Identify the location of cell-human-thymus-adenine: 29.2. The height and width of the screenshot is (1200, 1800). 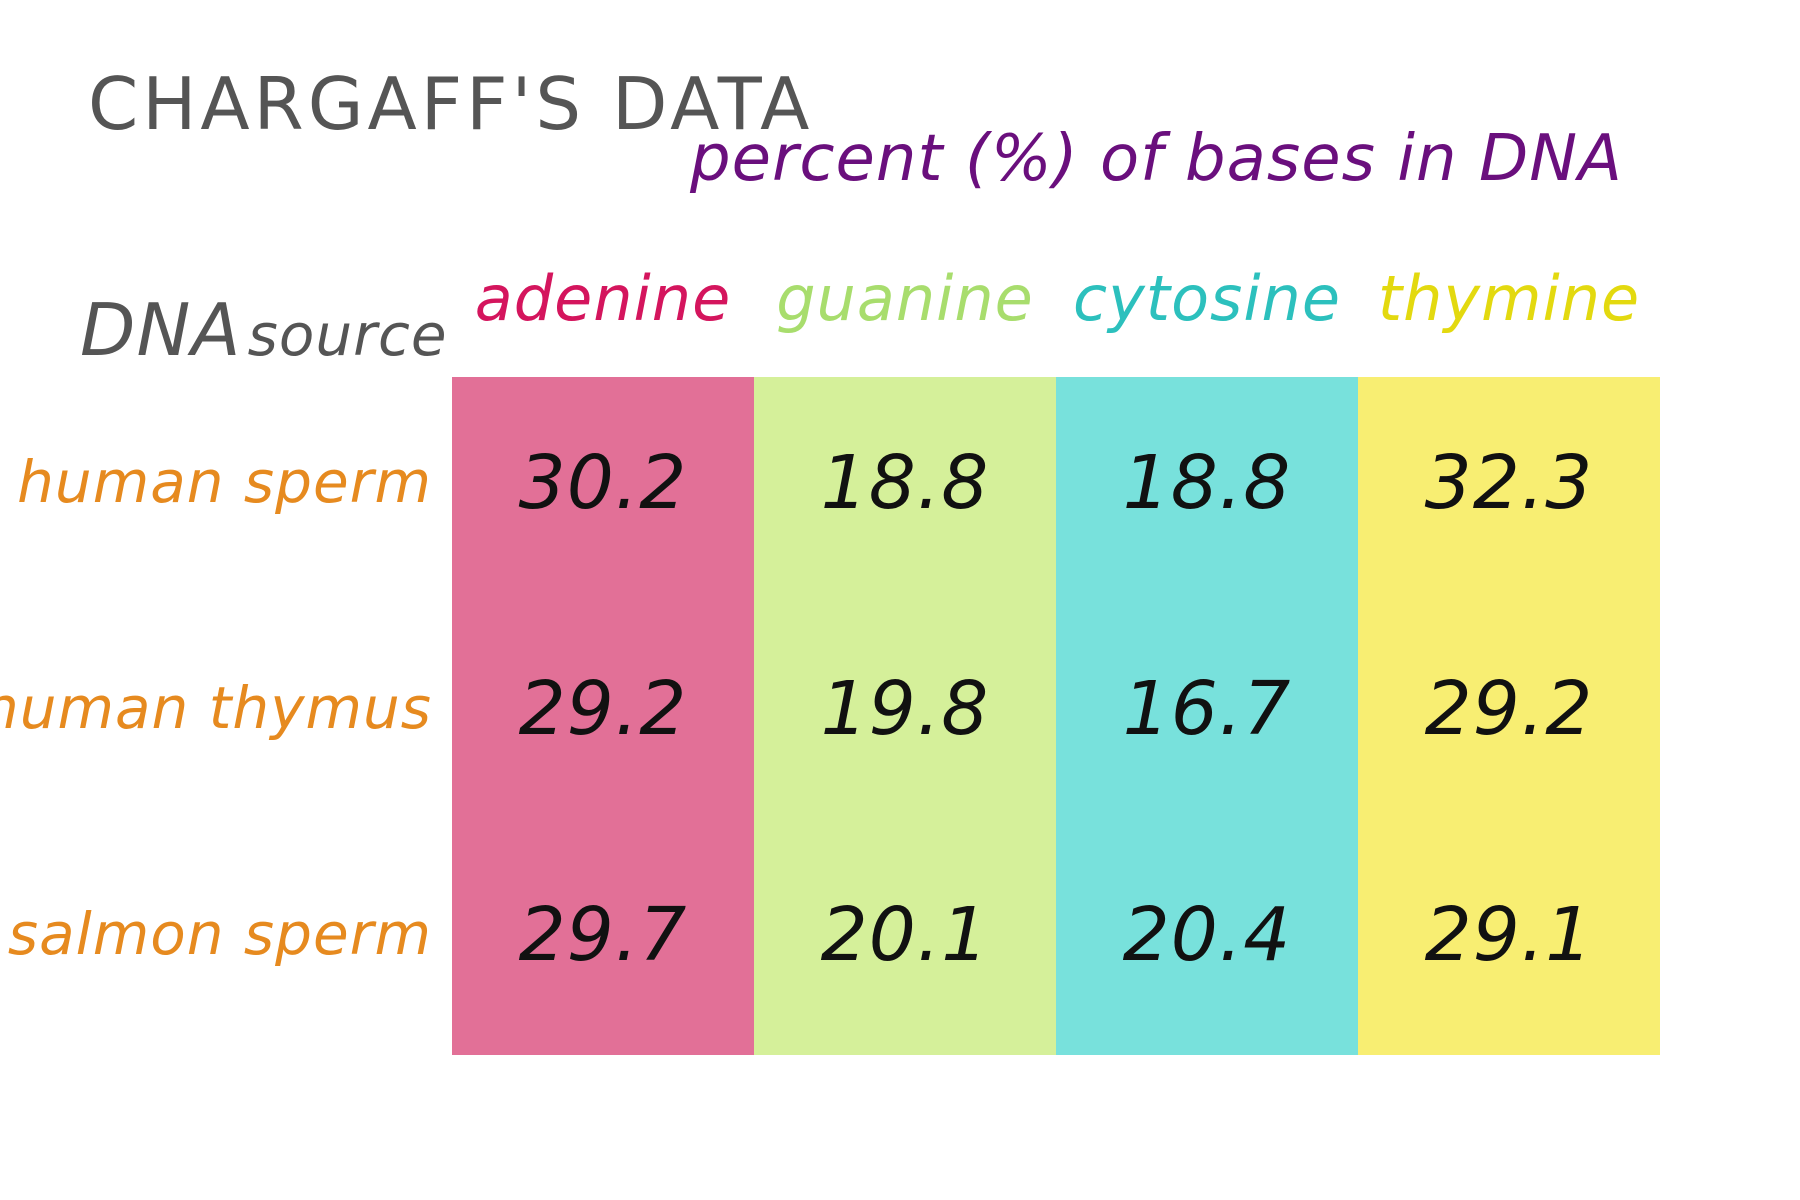
(603, 709).